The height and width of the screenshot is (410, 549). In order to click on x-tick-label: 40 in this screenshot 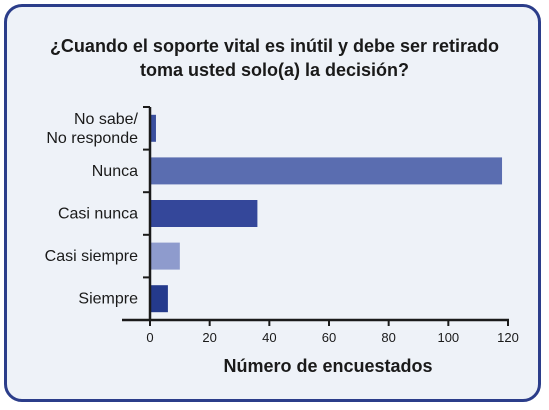, I will do `click(269, 337)`.